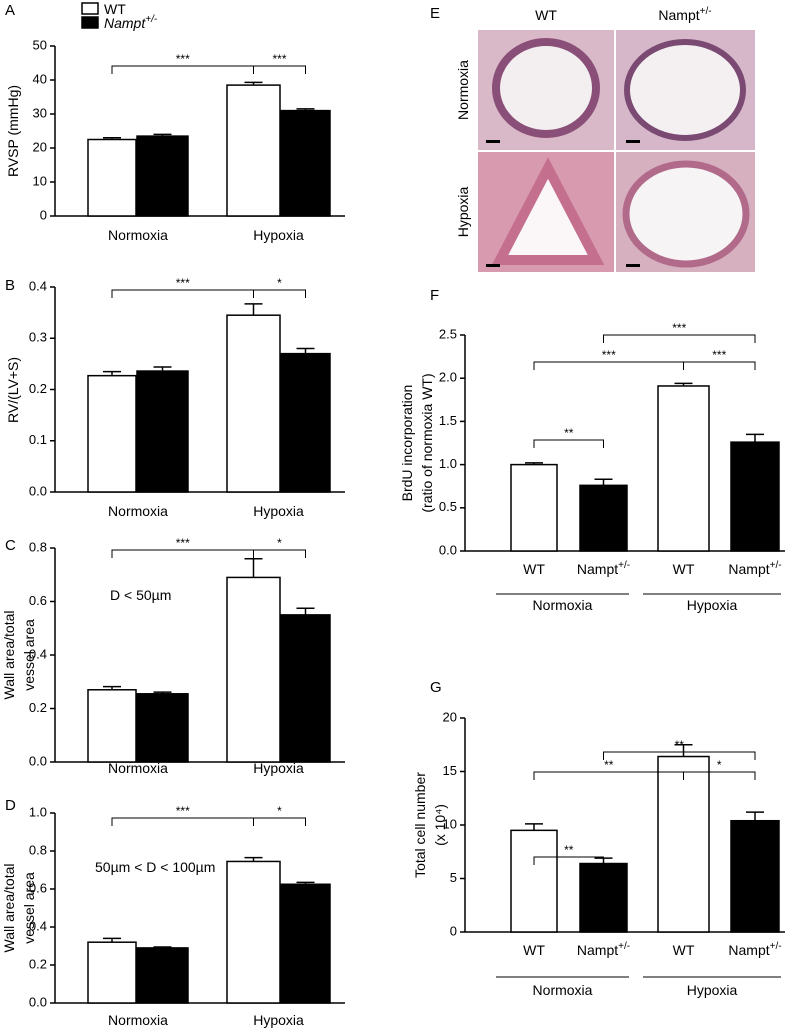 The height and width of the screenshot is (1034, 800). What do you see at coordinates (435, 13) in the screenshot?
I see `panel-label: E` at bounding box center [435, 13].